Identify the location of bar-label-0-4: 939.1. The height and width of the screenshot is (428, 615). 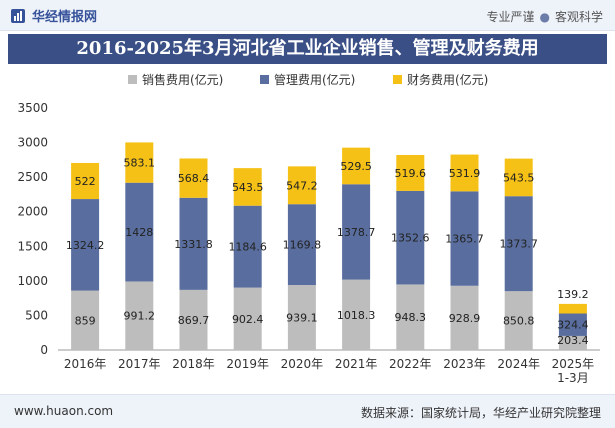
(302, 318).